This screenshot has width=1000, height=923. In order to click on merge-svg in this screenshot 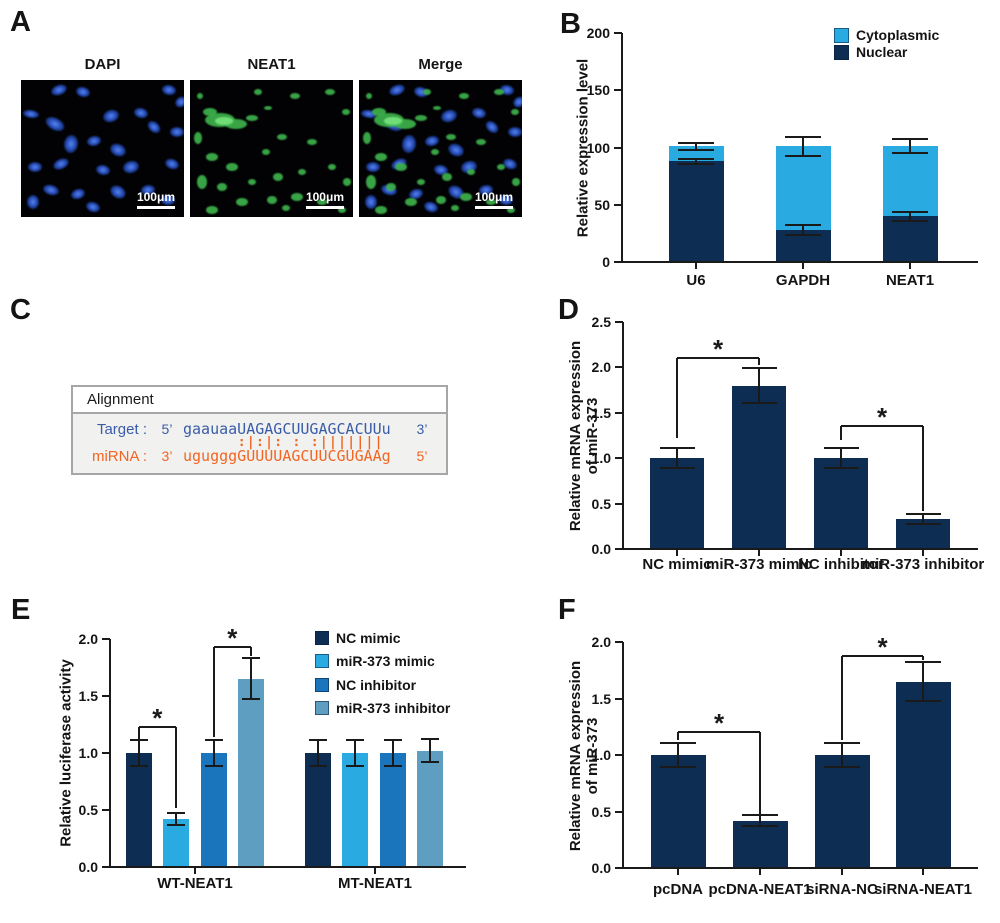, I will do `click(440, 148)`.